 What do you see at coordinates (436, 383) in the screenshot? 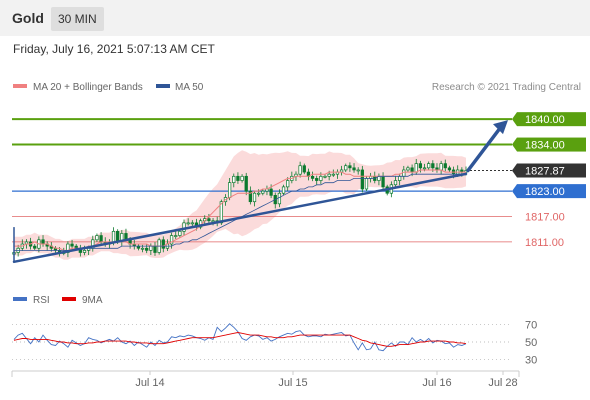
I see `x-tick-label-2: Jul 16` at bounding box center [436, 383].